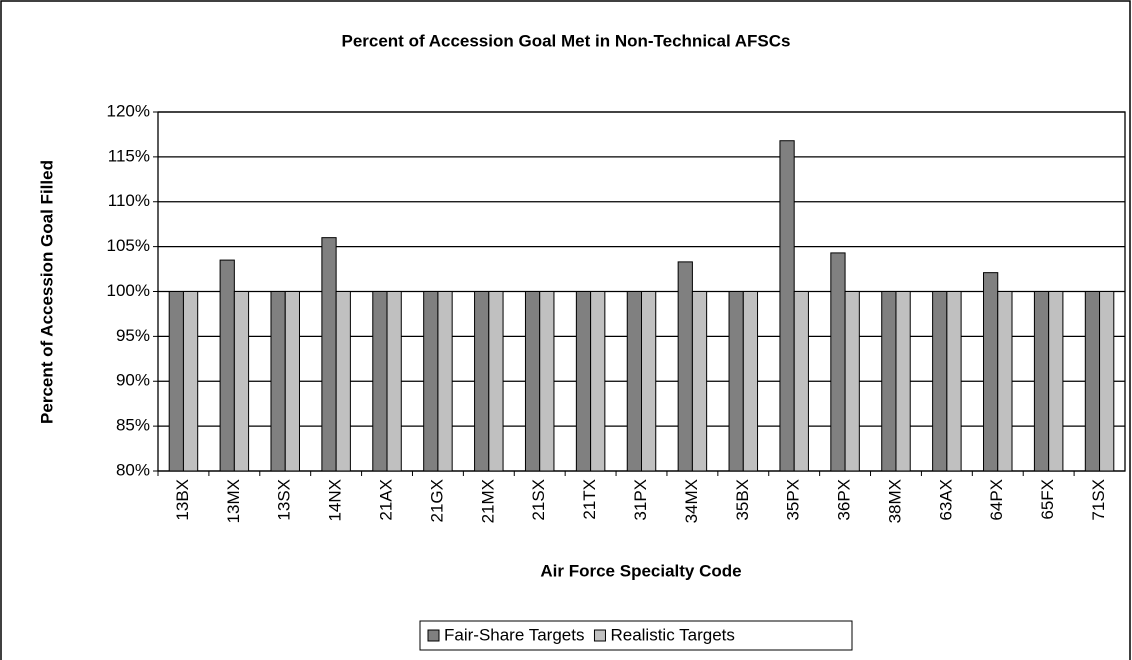  What do you see at coordinates (128, 290) in the screenshot?
I see `y-tick-label: 100%` at bounding box center [128, 290].